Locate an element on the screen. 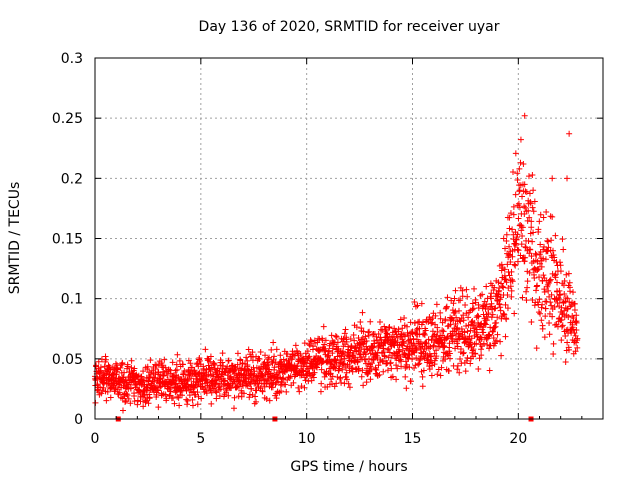 This screenshot has width=640, height=480. tick-label-y: 0 is located at coordinates (78, 420).